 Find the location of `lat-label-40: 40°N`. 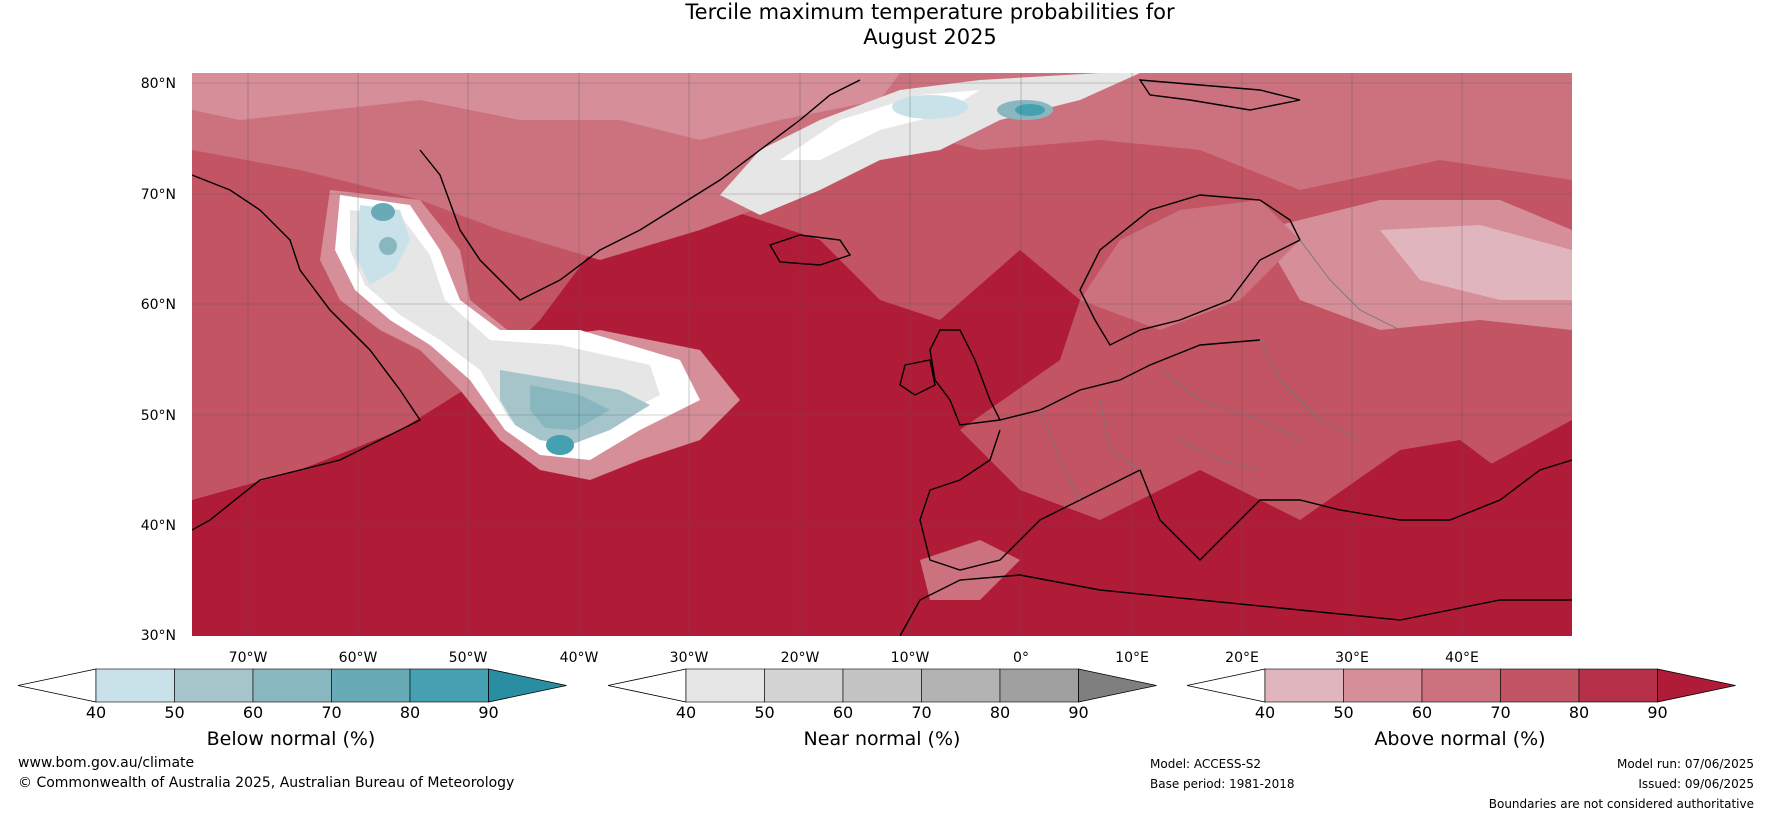

lat-label-40: 40°N is located at coordinates (158, 526).